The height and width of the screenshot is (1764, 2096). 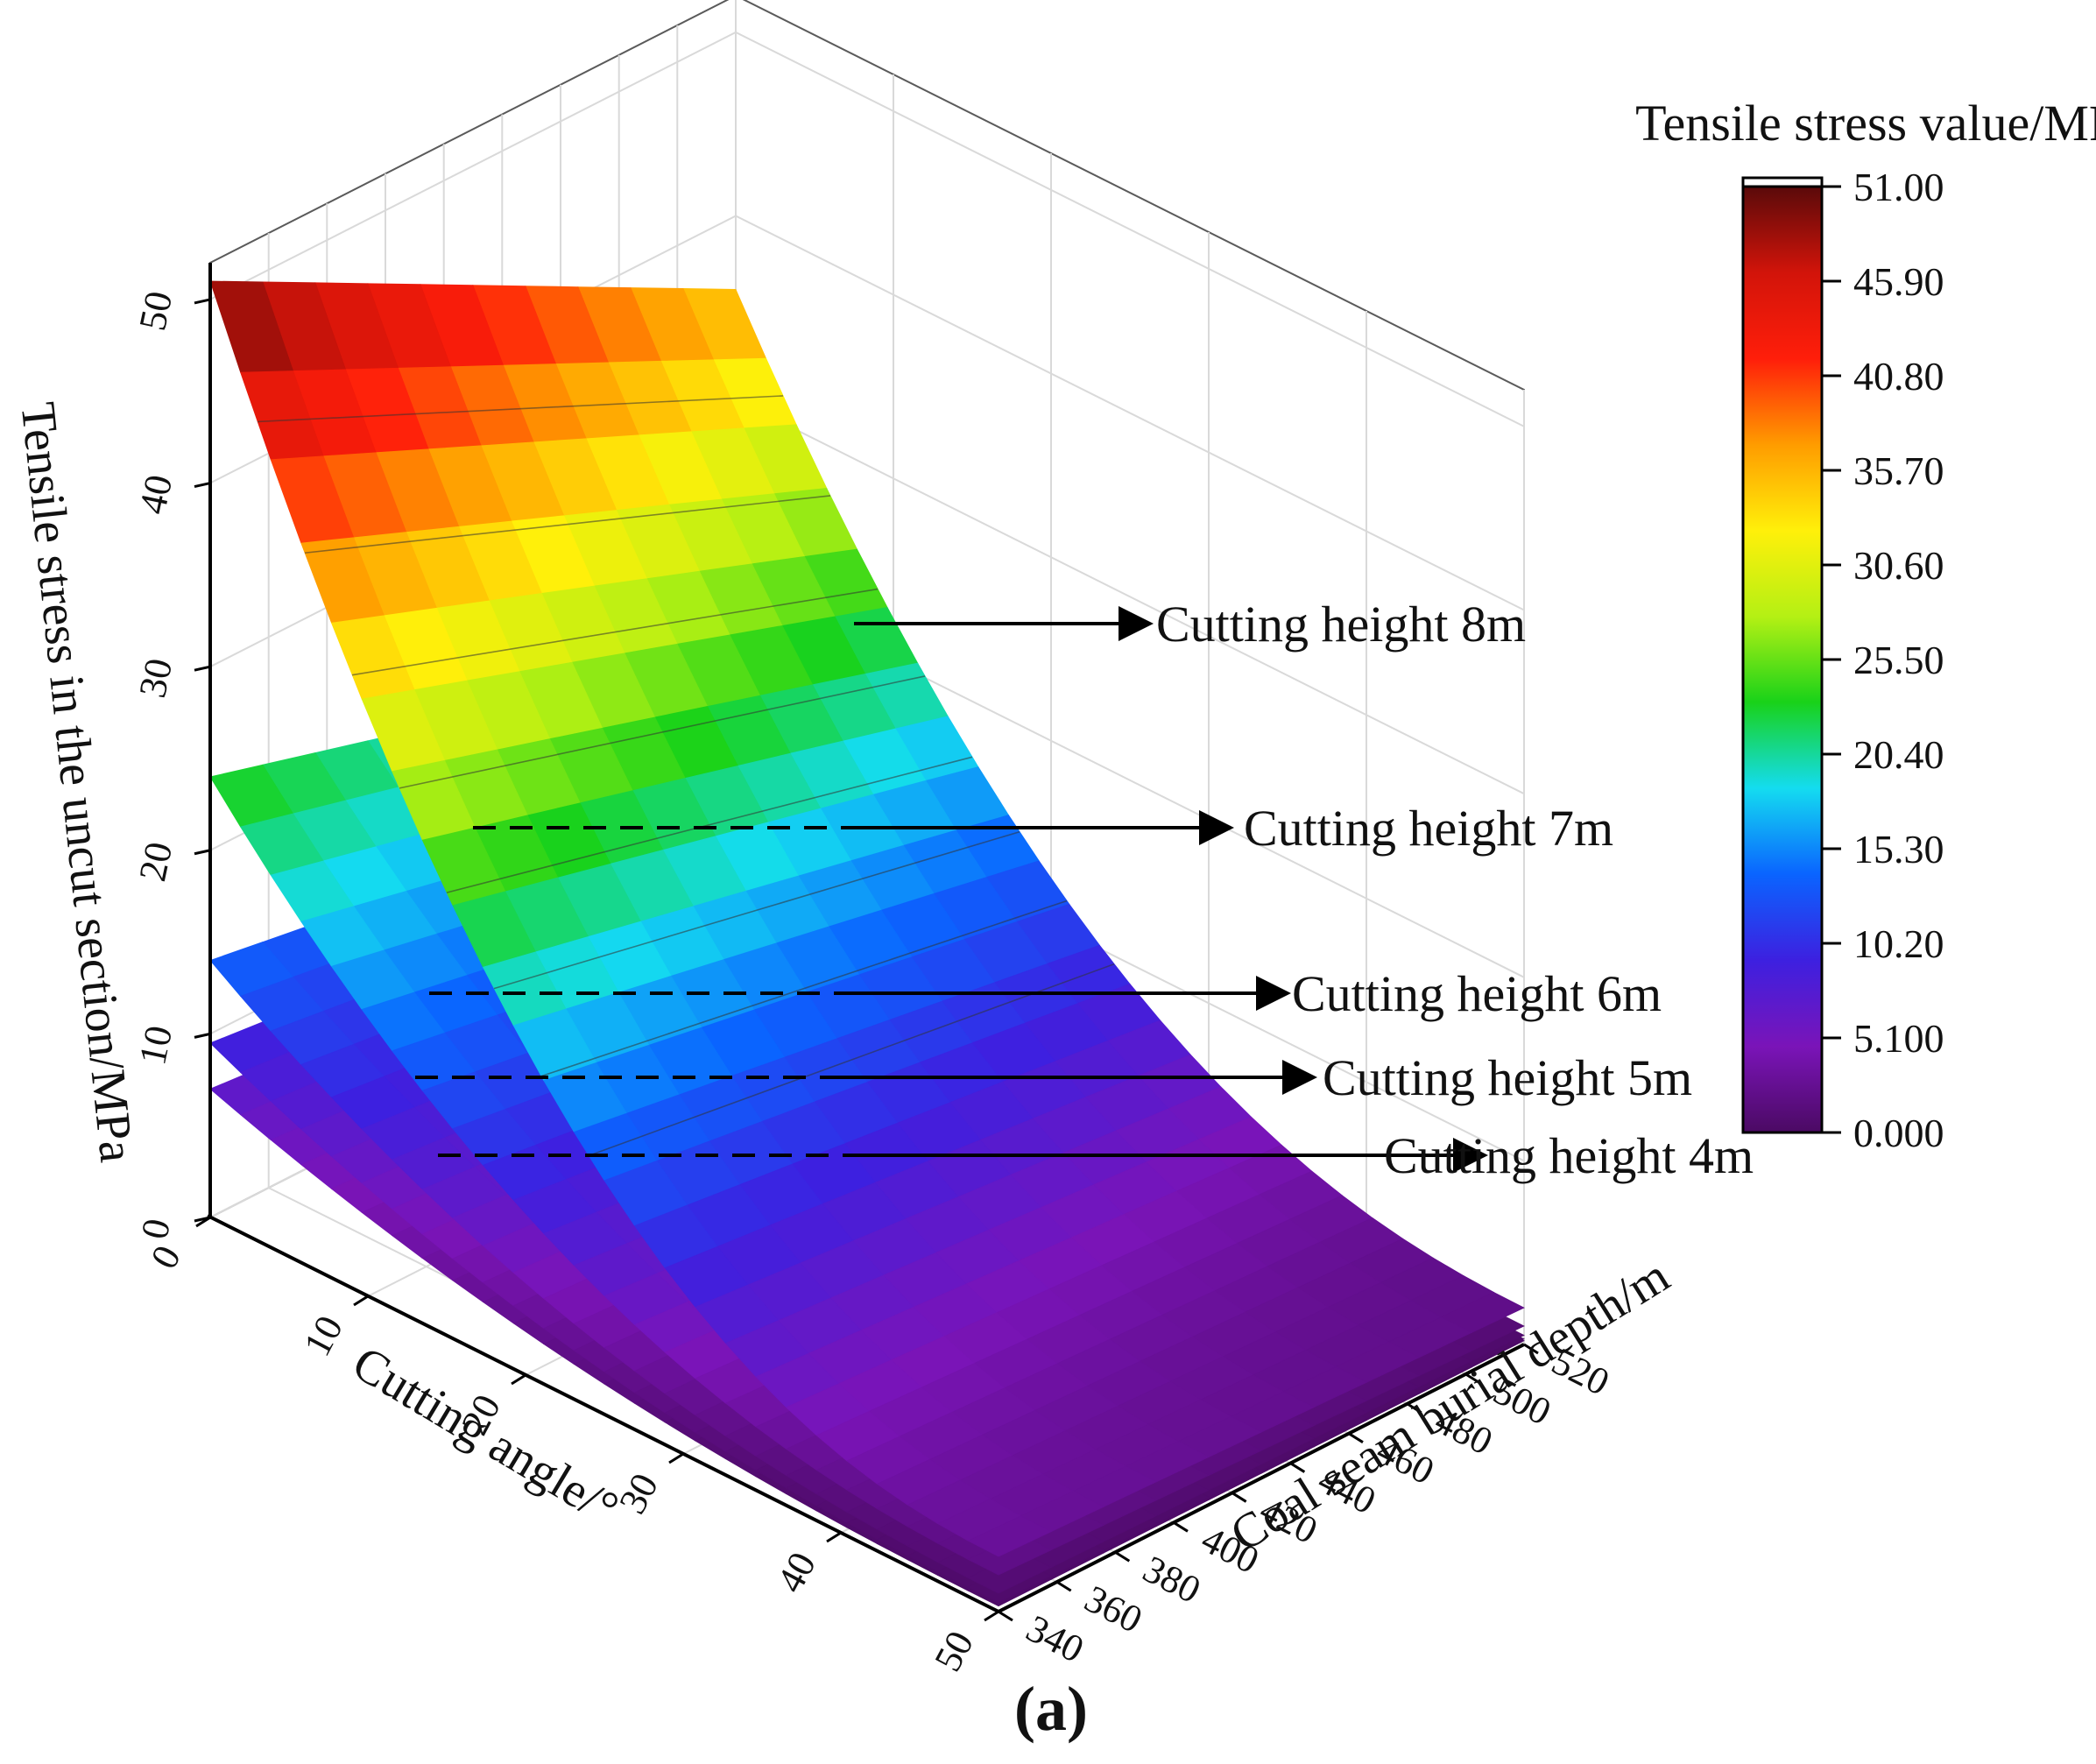 What do you see at coordinates (796, 1572) in the screenshot?
I see `x-tick-label: 40` at bounding box center [796, 1572].